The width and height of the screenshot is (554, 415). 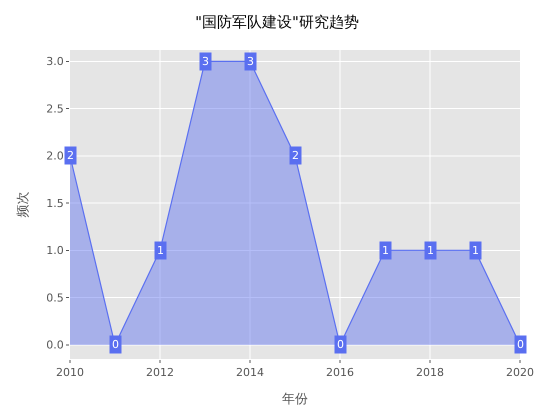 I want to click on x-axis-title: 年份, so click(x=295, y=399).